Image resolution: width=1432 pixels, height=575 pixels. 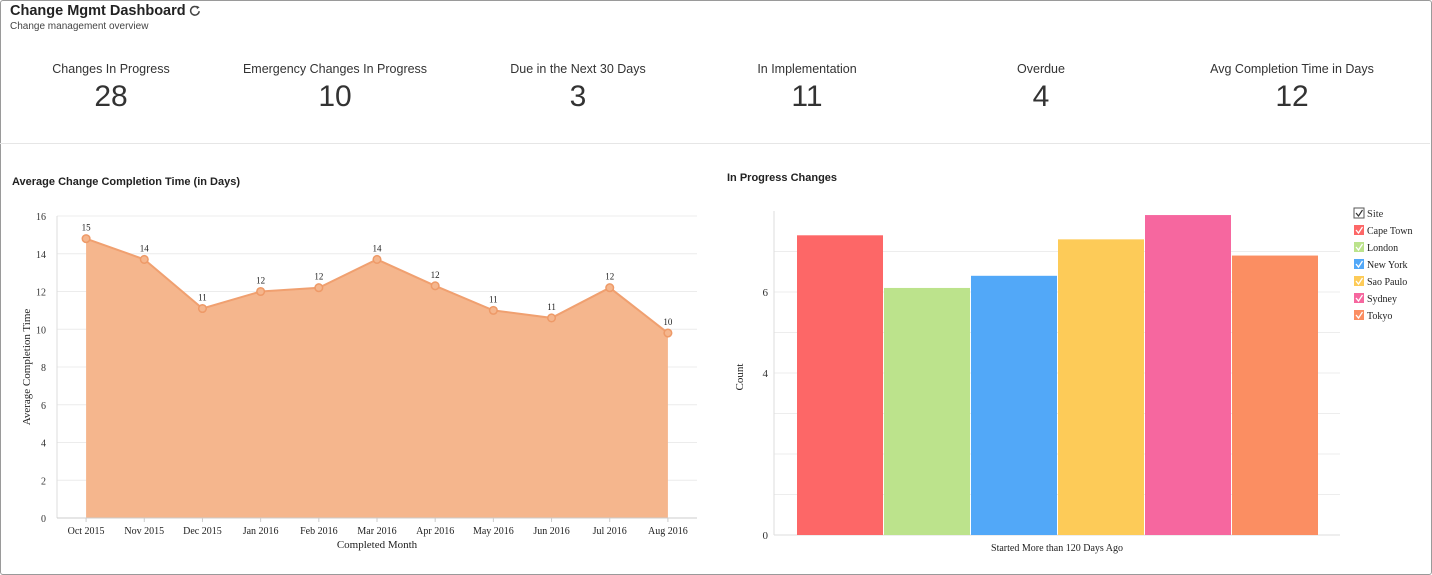 I want to click on y-tick-label: 14, so click(x=41, y=255).